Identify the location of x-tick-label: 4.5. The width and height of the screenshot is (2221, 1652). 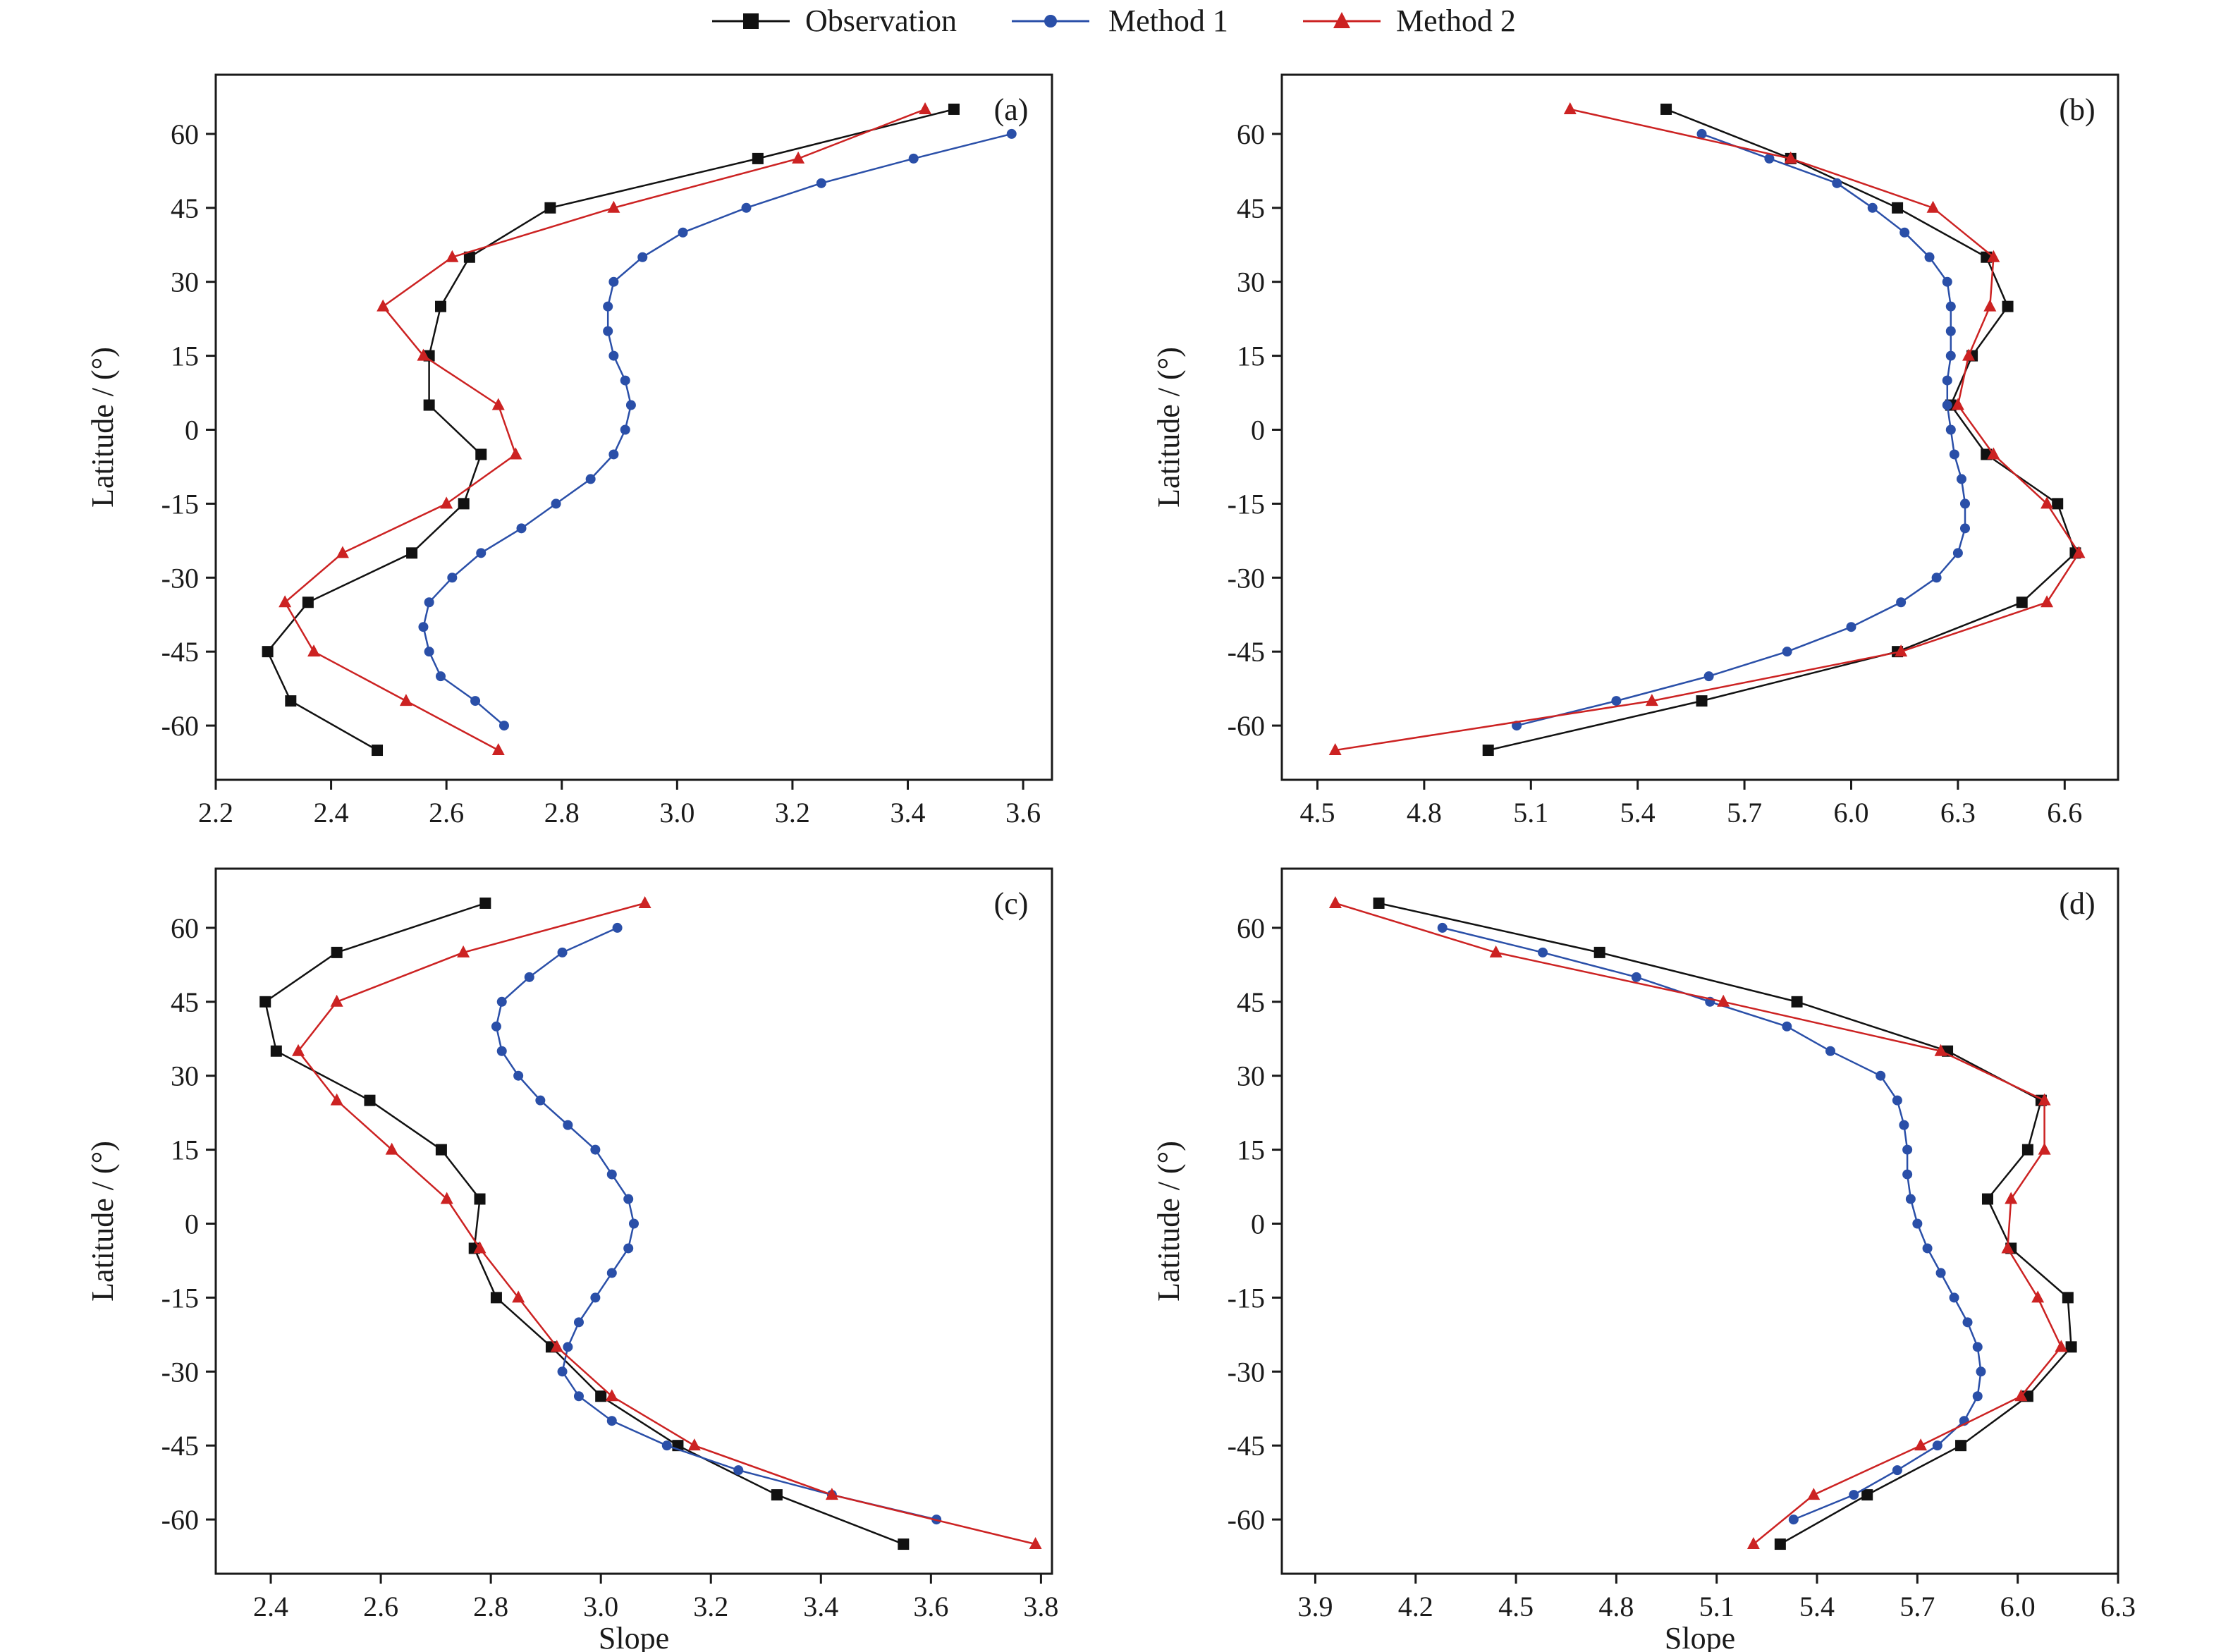
(1317, 813).